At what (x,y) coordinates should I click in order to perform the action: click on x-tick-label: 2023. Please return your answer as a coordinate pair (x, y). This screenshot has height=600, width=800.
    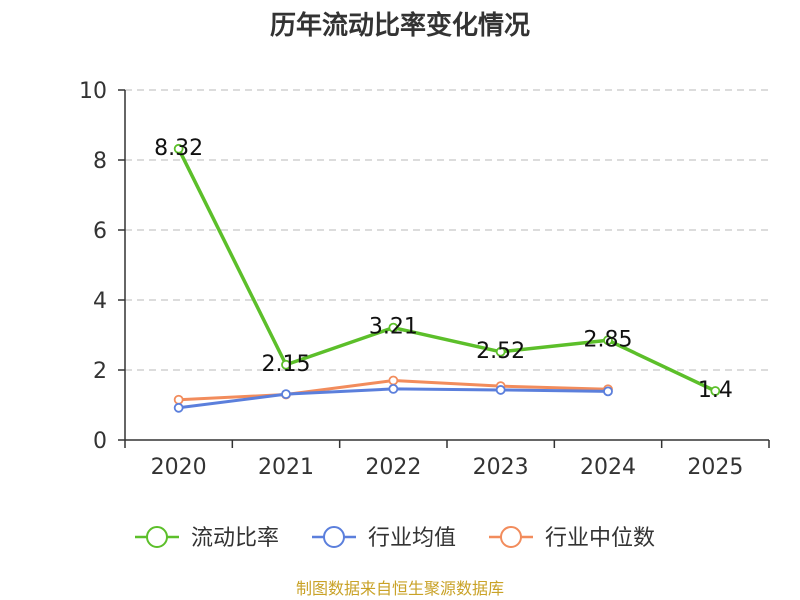
    Looking at the image, I should click on (501, 467).